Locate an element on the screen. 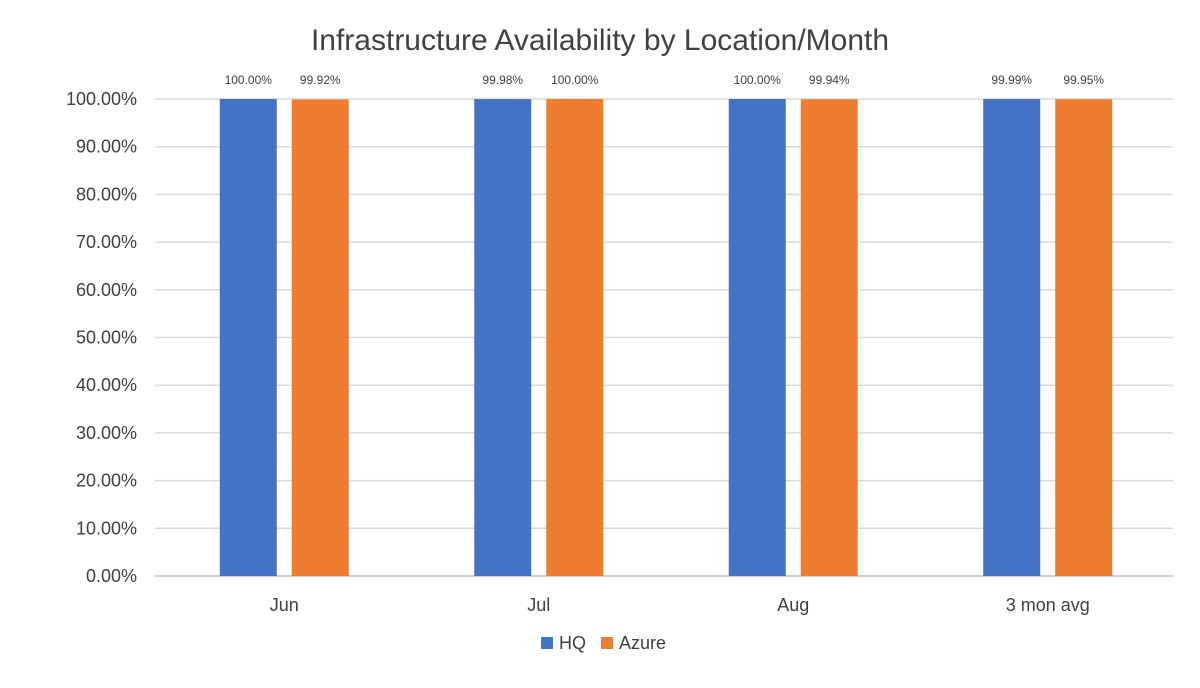 This screenshot has height=688, width=1200. legend-label: HQ is located at coordinates (572, 643).